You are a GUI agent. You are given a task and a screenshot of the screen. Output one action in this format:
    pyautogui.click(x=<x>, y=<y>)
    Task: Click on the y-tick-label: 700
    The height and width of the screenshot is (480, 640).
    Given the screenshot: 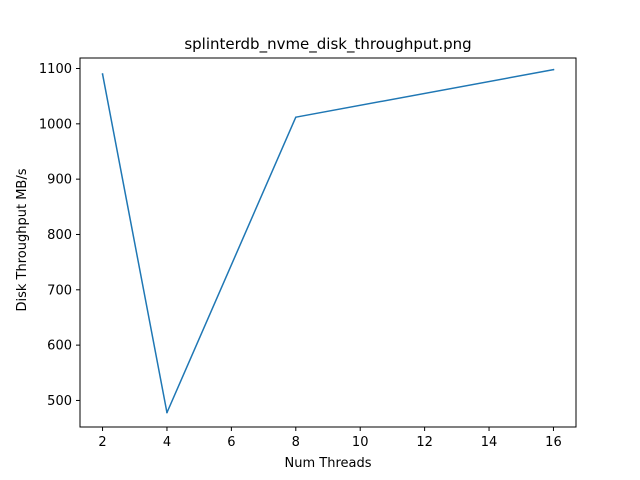 What is the action you would take?
    pyautogui.click(x=59, y=290)
    